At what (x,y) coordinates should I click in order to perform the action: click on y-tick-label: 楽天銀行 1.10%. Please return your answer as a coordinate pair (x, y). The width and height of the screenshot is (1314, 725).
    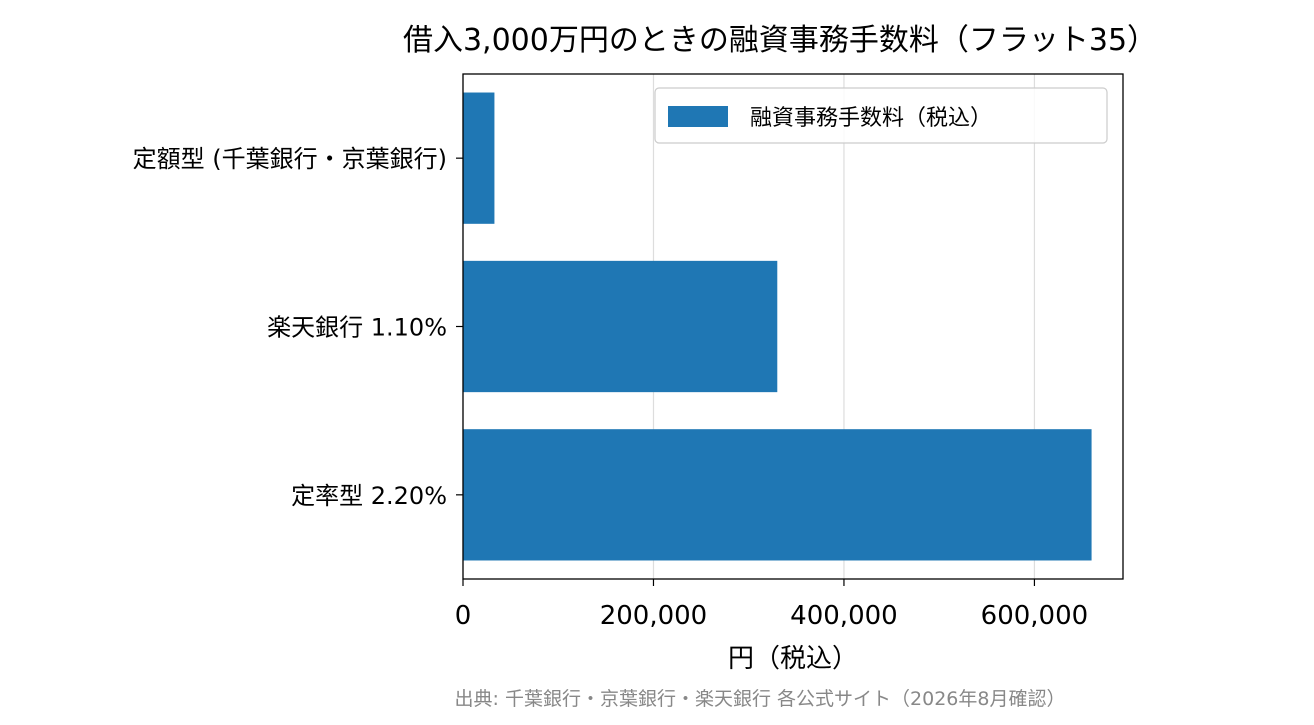
    Looking at the image, I should click on (357, 328).